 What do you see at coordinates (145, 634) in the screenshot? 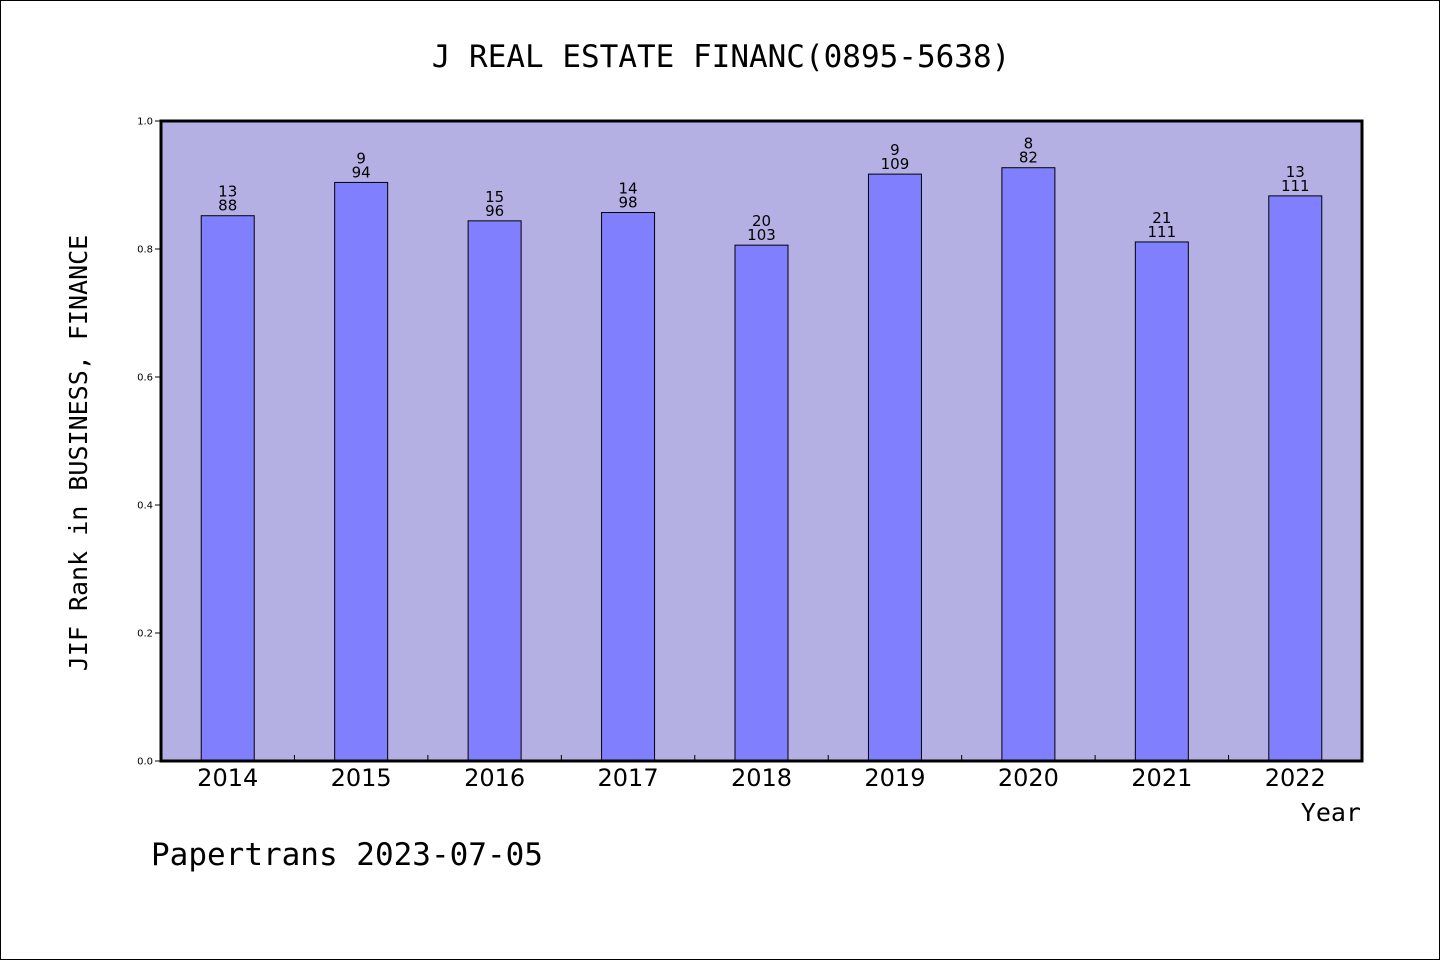
I see `y-tick-label: 0.2` at bounding box center [145, 634].